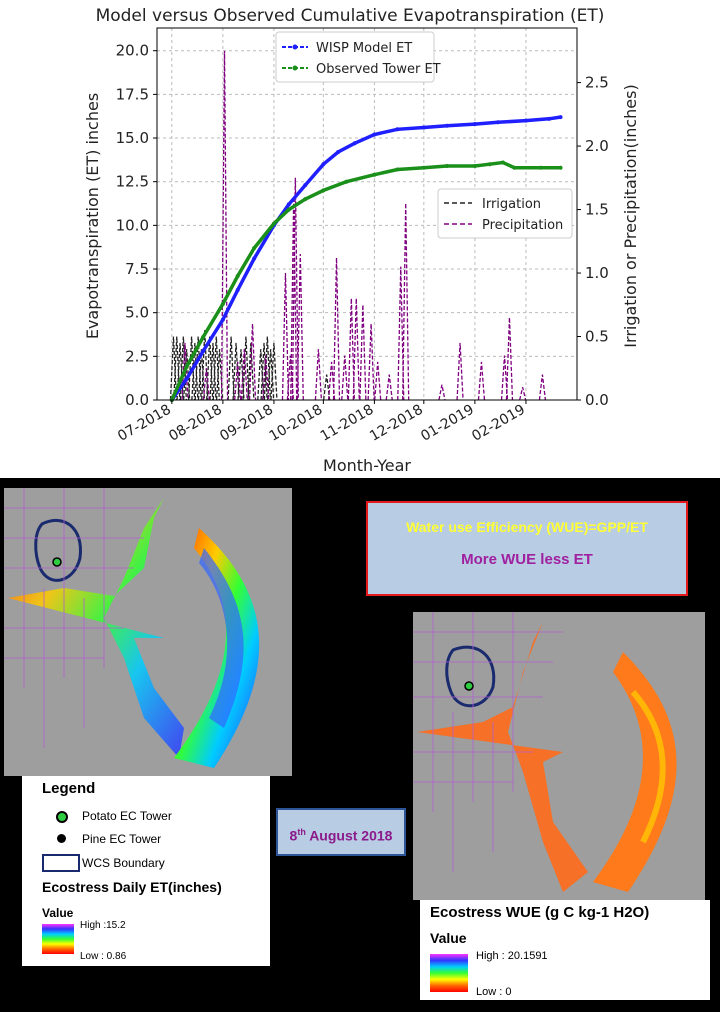 The width and height of the screenshot is (720, 1012). What do you see at coordinates (597, 210) in the screenshot?
I see `y2-tick-label: 1.5` at bounding box center [597, 210].